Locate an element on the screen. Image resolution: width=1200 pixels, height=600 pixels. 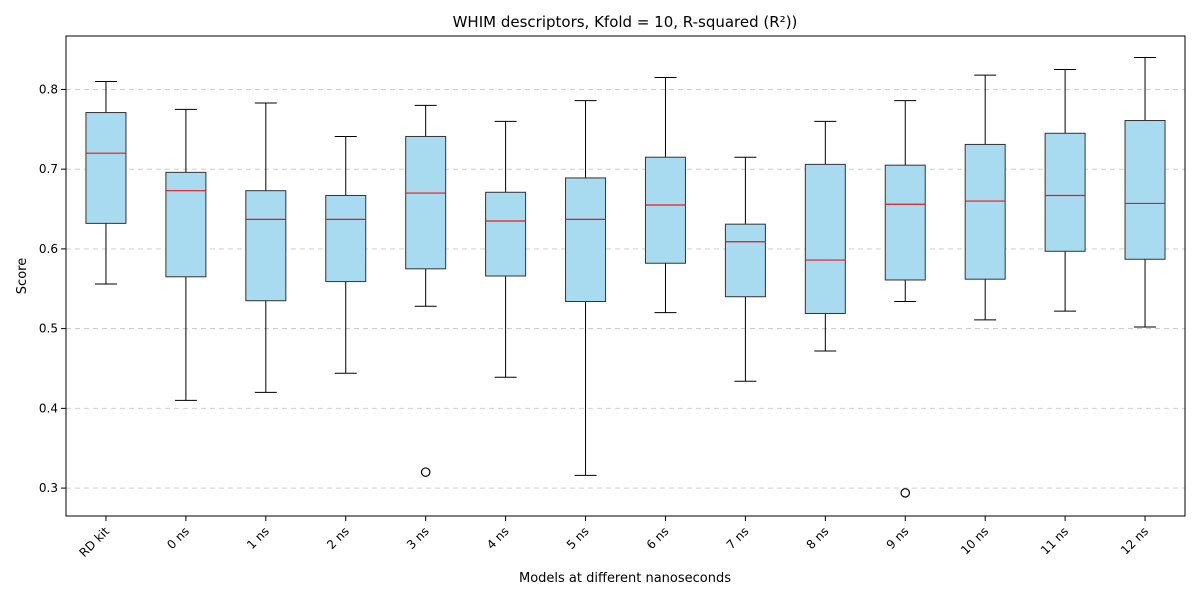
x-tick-label: 5 ns is located at coordinates (578, 538).